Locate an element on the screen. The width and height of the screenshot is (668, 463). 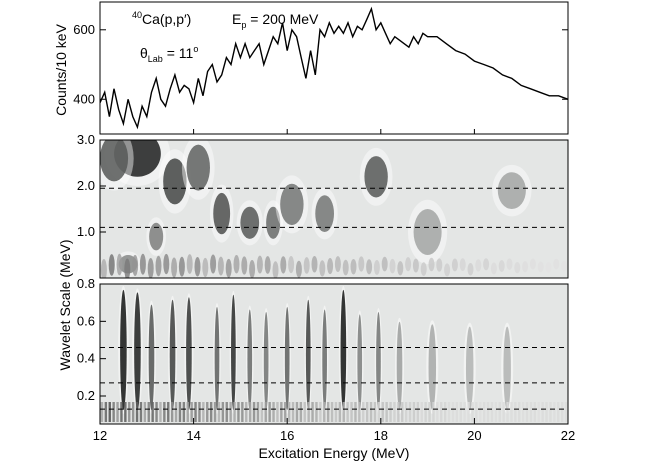
wavelet-low-y-tick-label: 0.8 is located at coordinates (86, 283).